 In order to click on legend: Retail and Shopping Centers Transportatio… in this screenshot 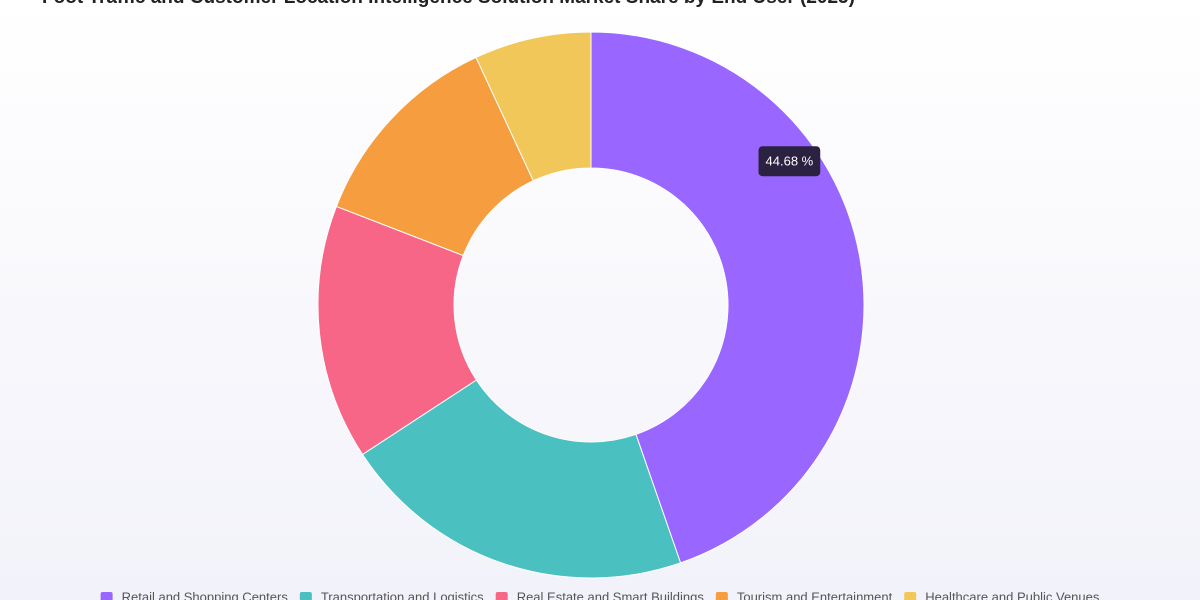, I will do `click(600, 594)`.